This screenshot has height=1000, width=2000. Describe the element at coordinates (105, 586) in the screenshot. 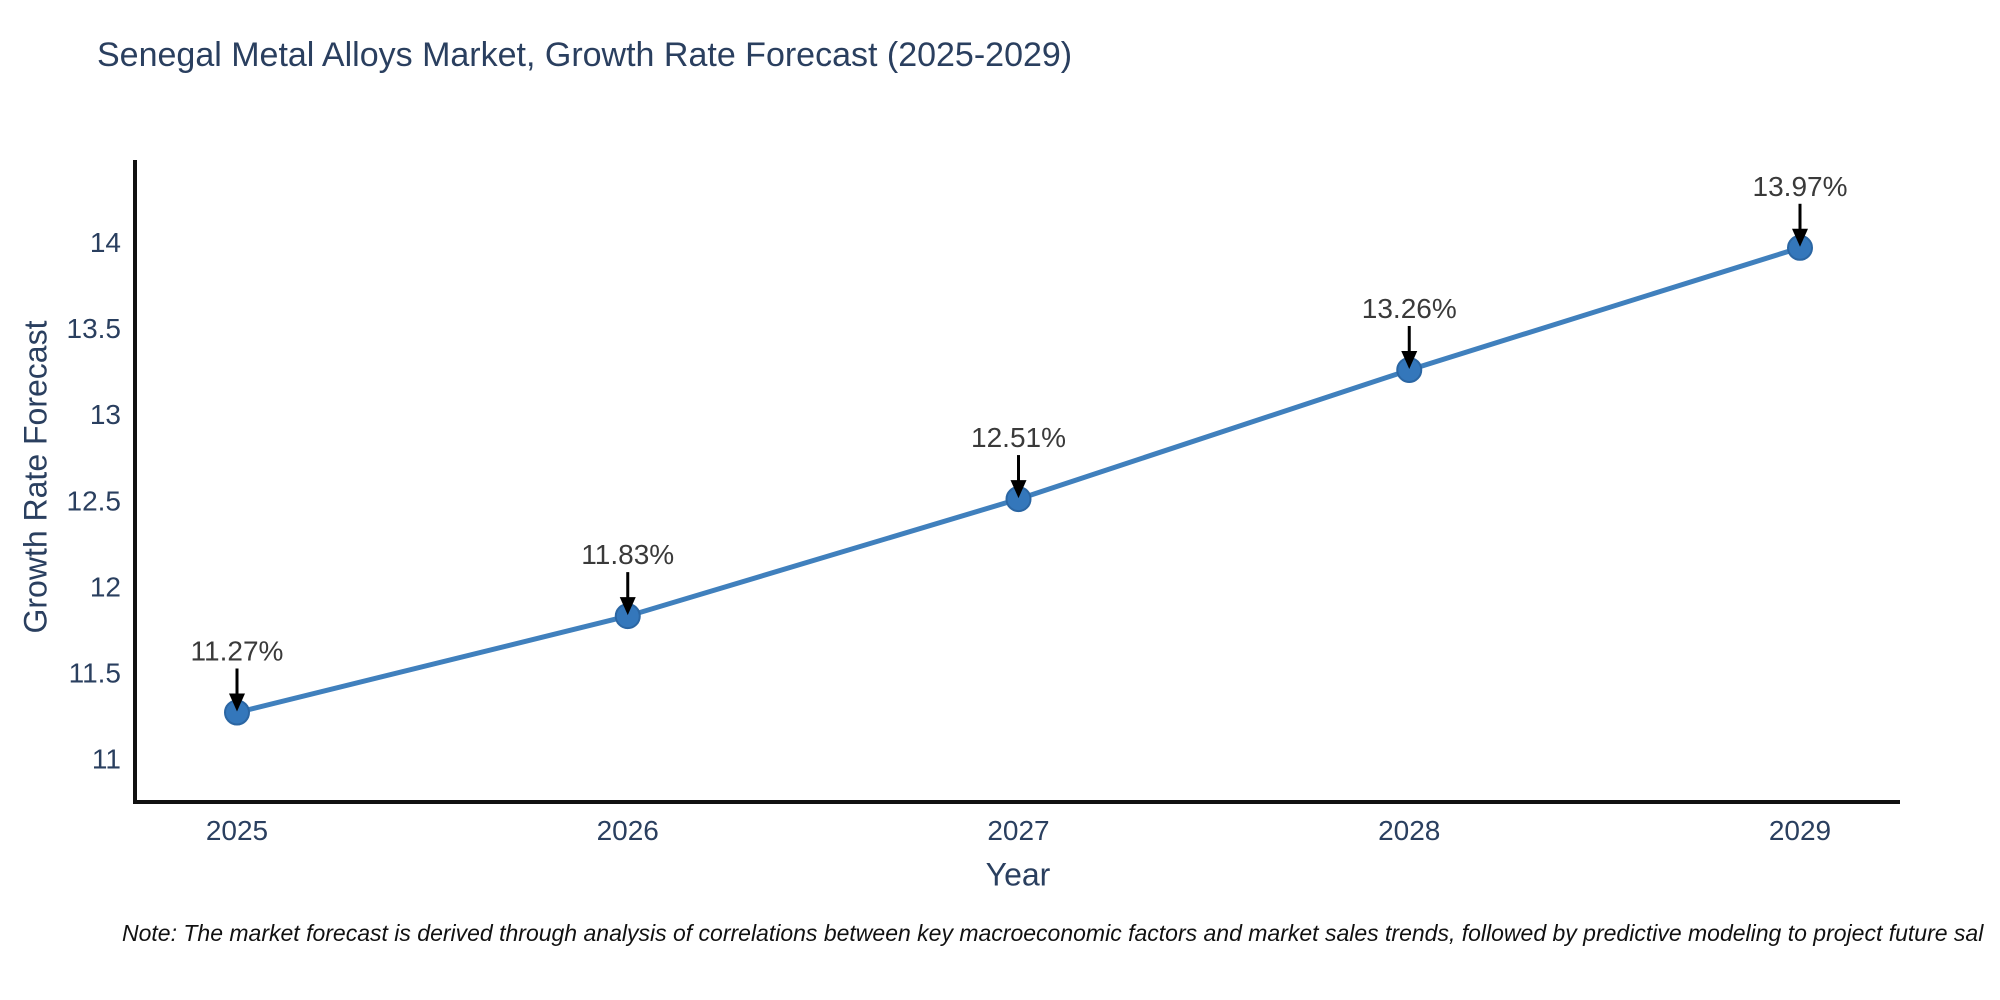

I see `y-tick-label: 12` at that location.